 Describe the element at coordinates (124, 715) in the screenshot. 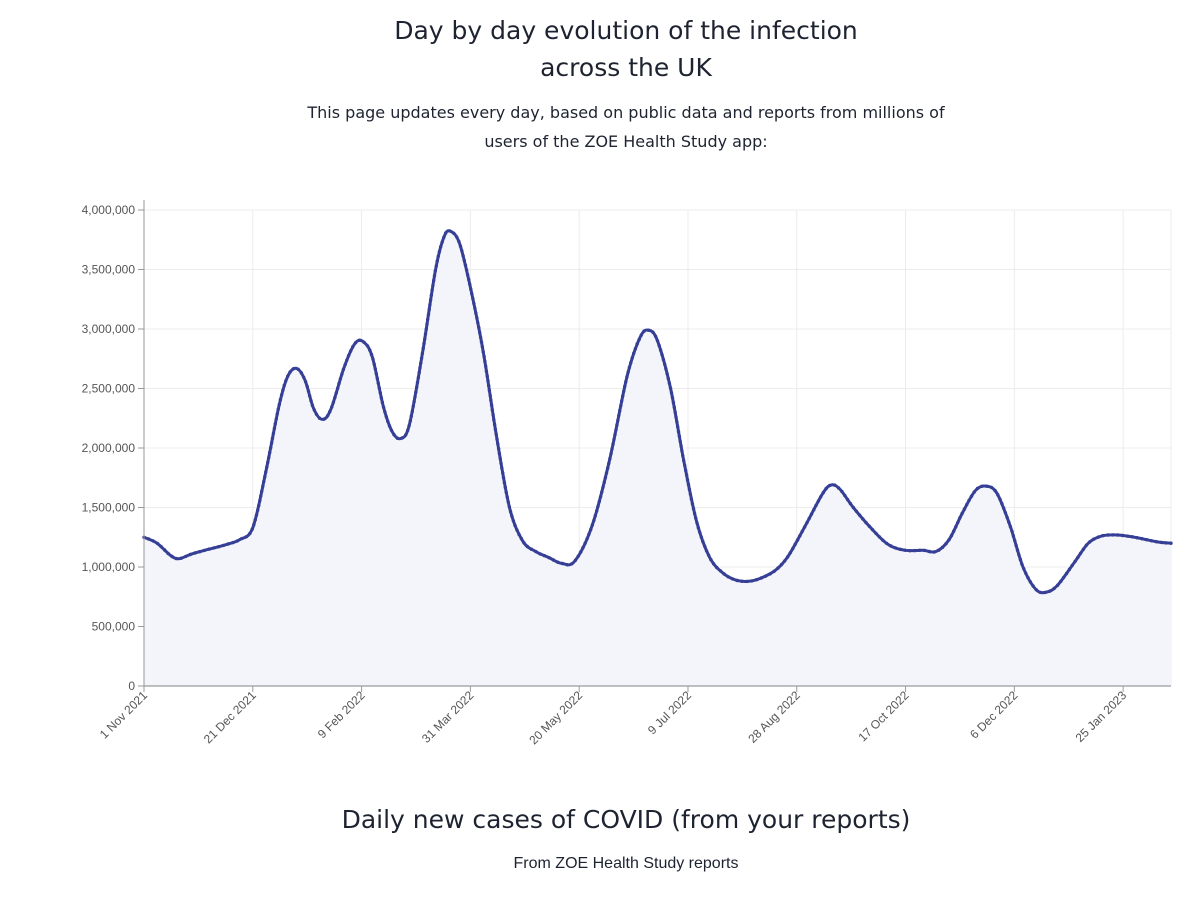

I see `x-tick-label: 1 Nov 2021` at that location.